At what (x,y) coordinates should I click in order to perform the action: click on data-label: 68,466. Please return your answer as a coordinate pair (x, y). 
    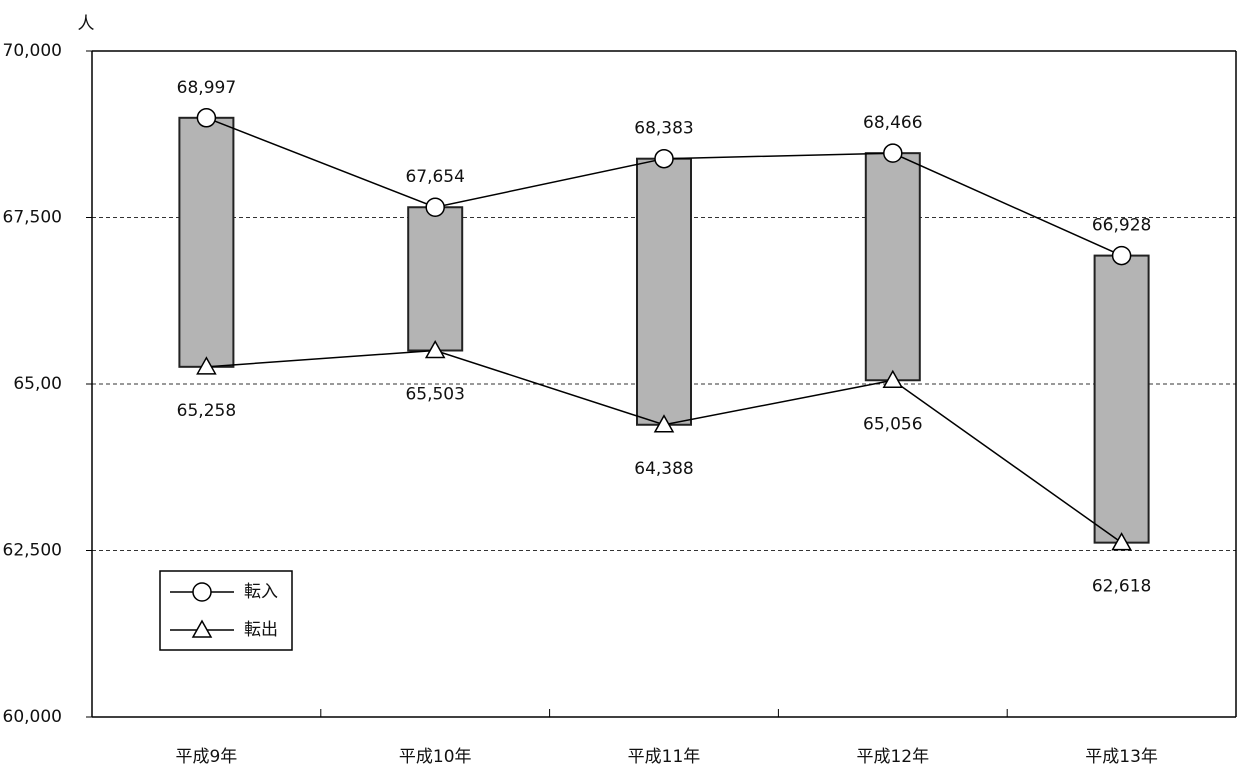
    Looking at the image, I should click on (892, 123).